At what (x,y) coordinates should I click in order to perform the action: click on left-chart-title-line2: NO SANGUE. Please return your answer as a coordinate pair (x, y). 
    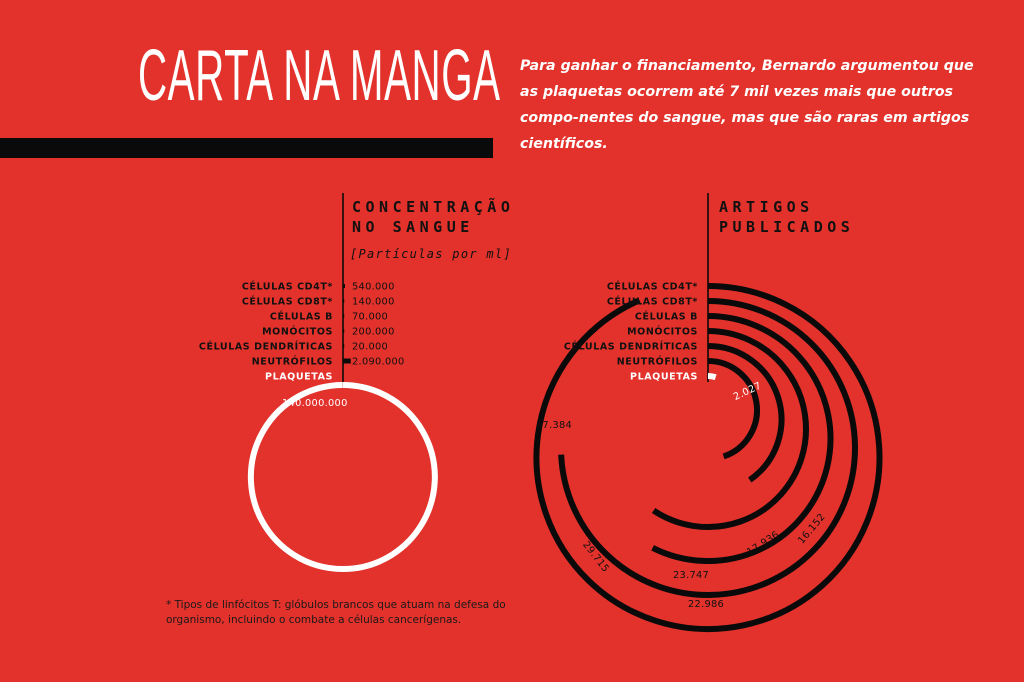
    Looking at the image, I should click on (413, 227).